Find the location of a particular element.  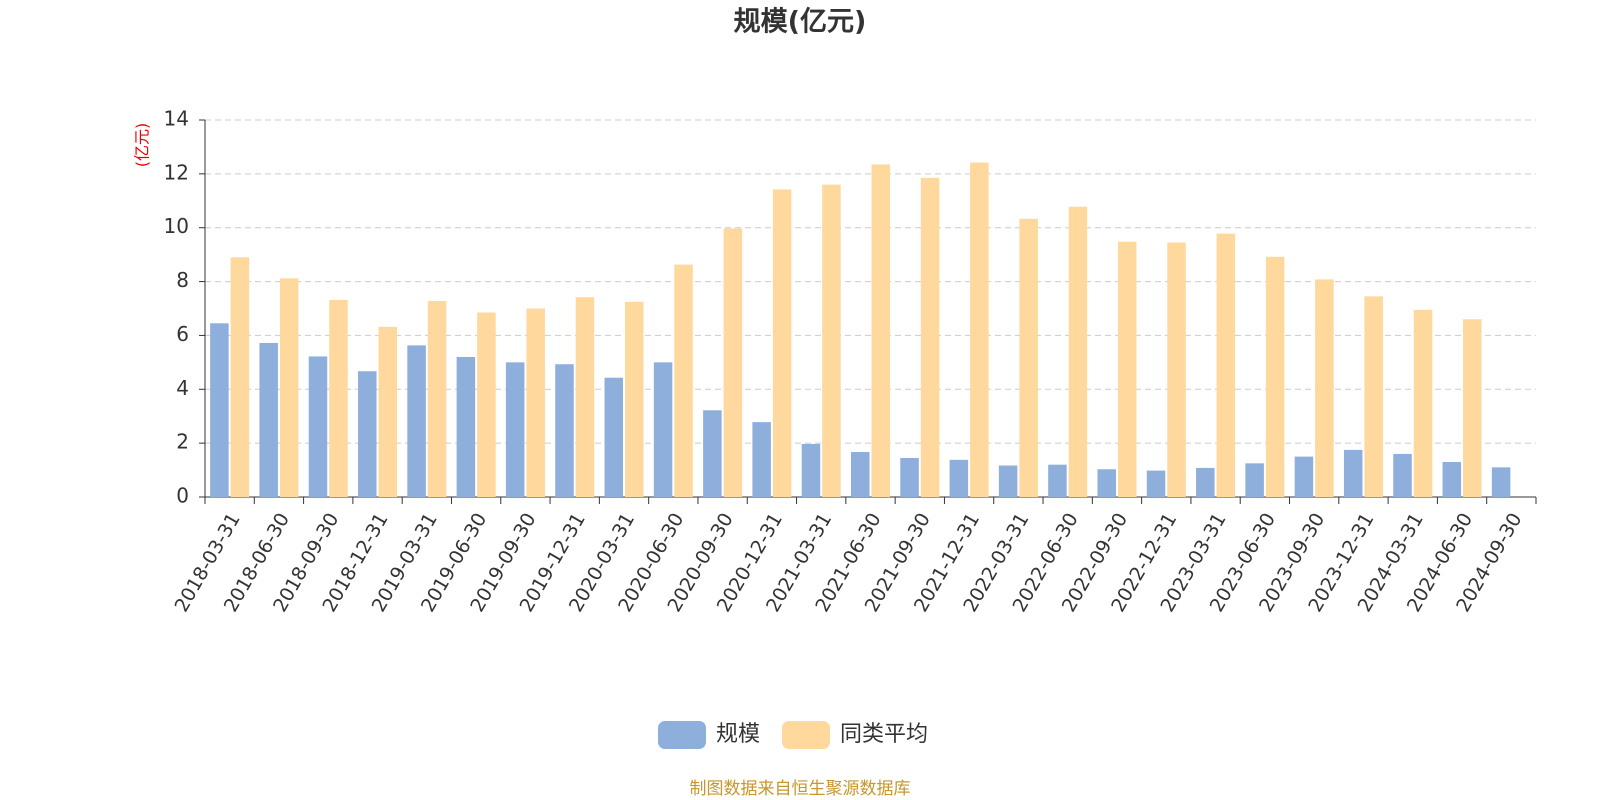

y-tick-label: 10 is located at coordinates (176, 226).